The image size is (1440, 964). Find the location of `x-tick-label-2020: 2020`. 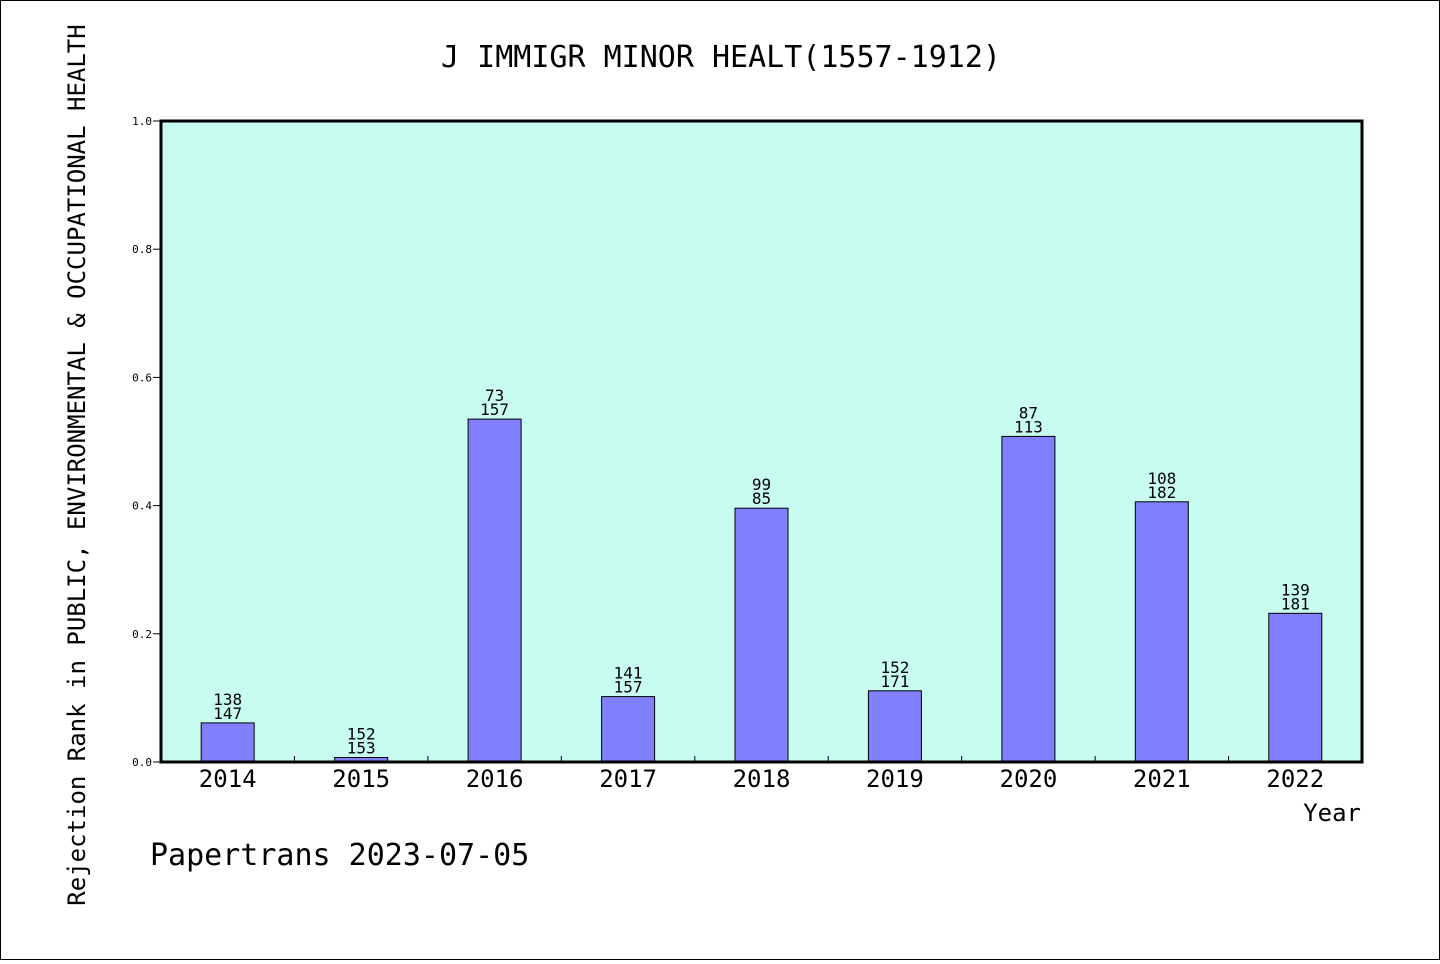

x-tick-label-2020: 2020 is located at coordinates (1029, 779).